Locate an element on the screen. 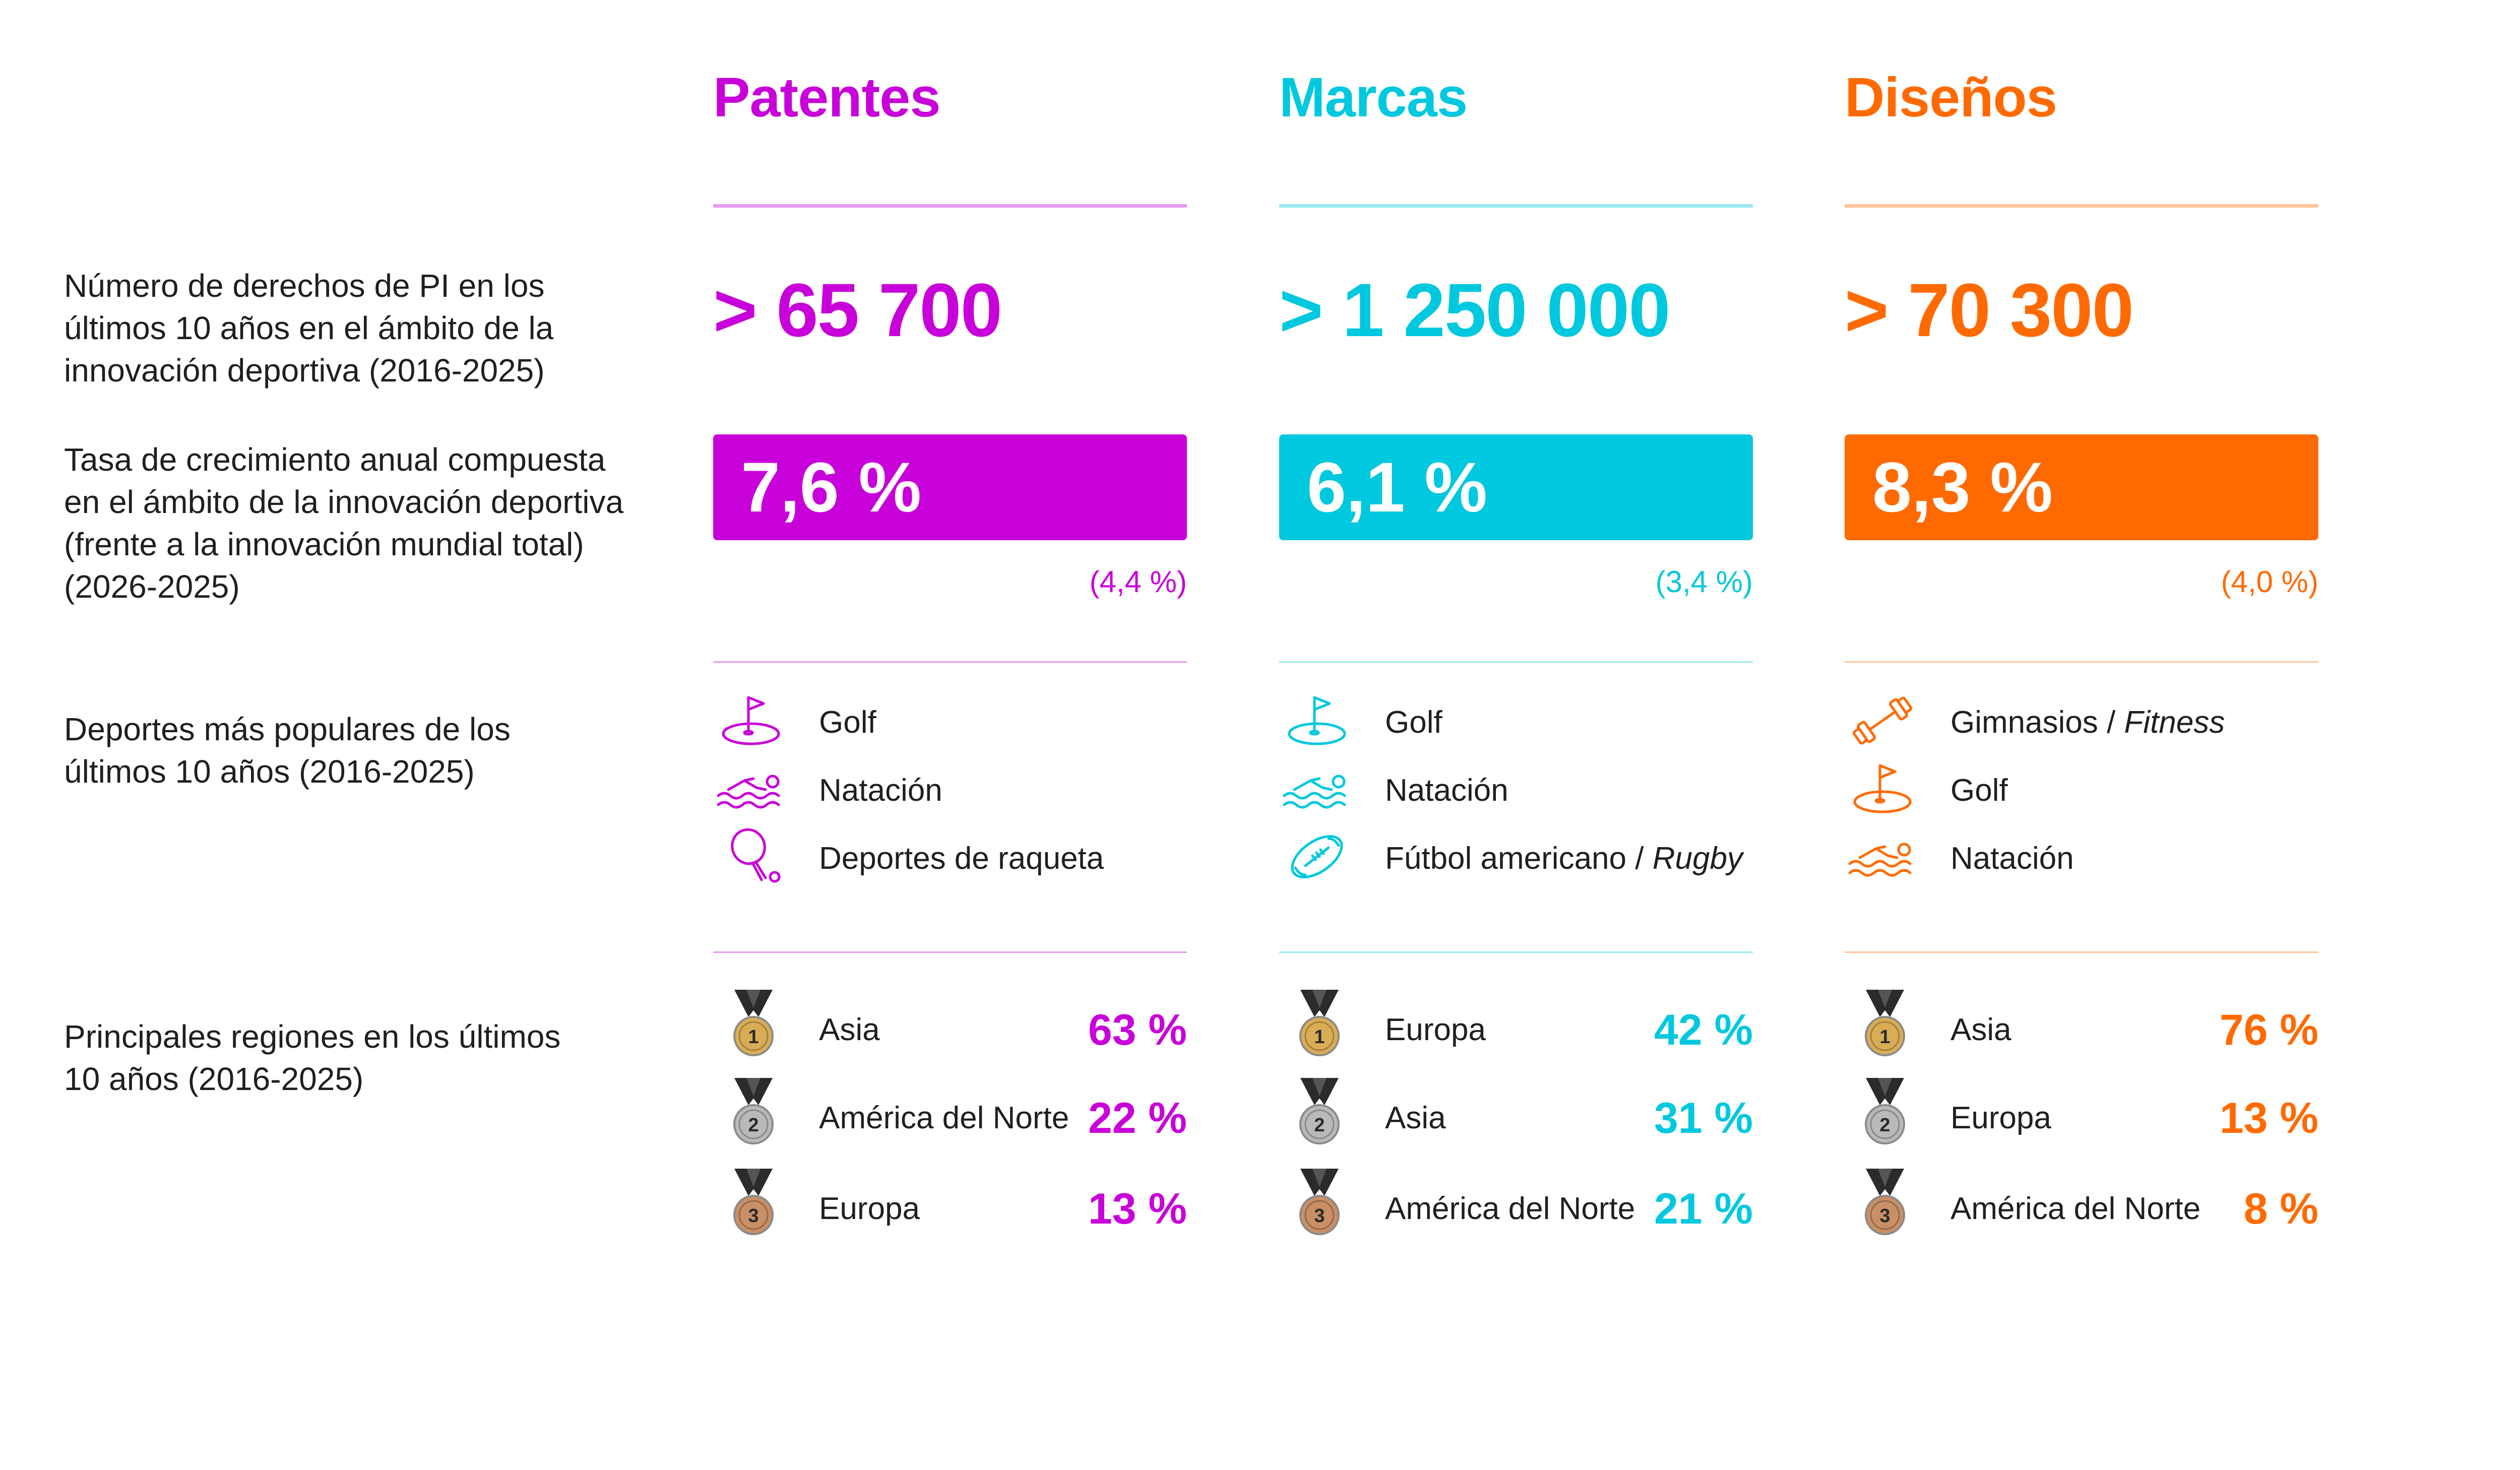  sport-label: Gimnasios / Fitness is located at coordinates (2087, 723).